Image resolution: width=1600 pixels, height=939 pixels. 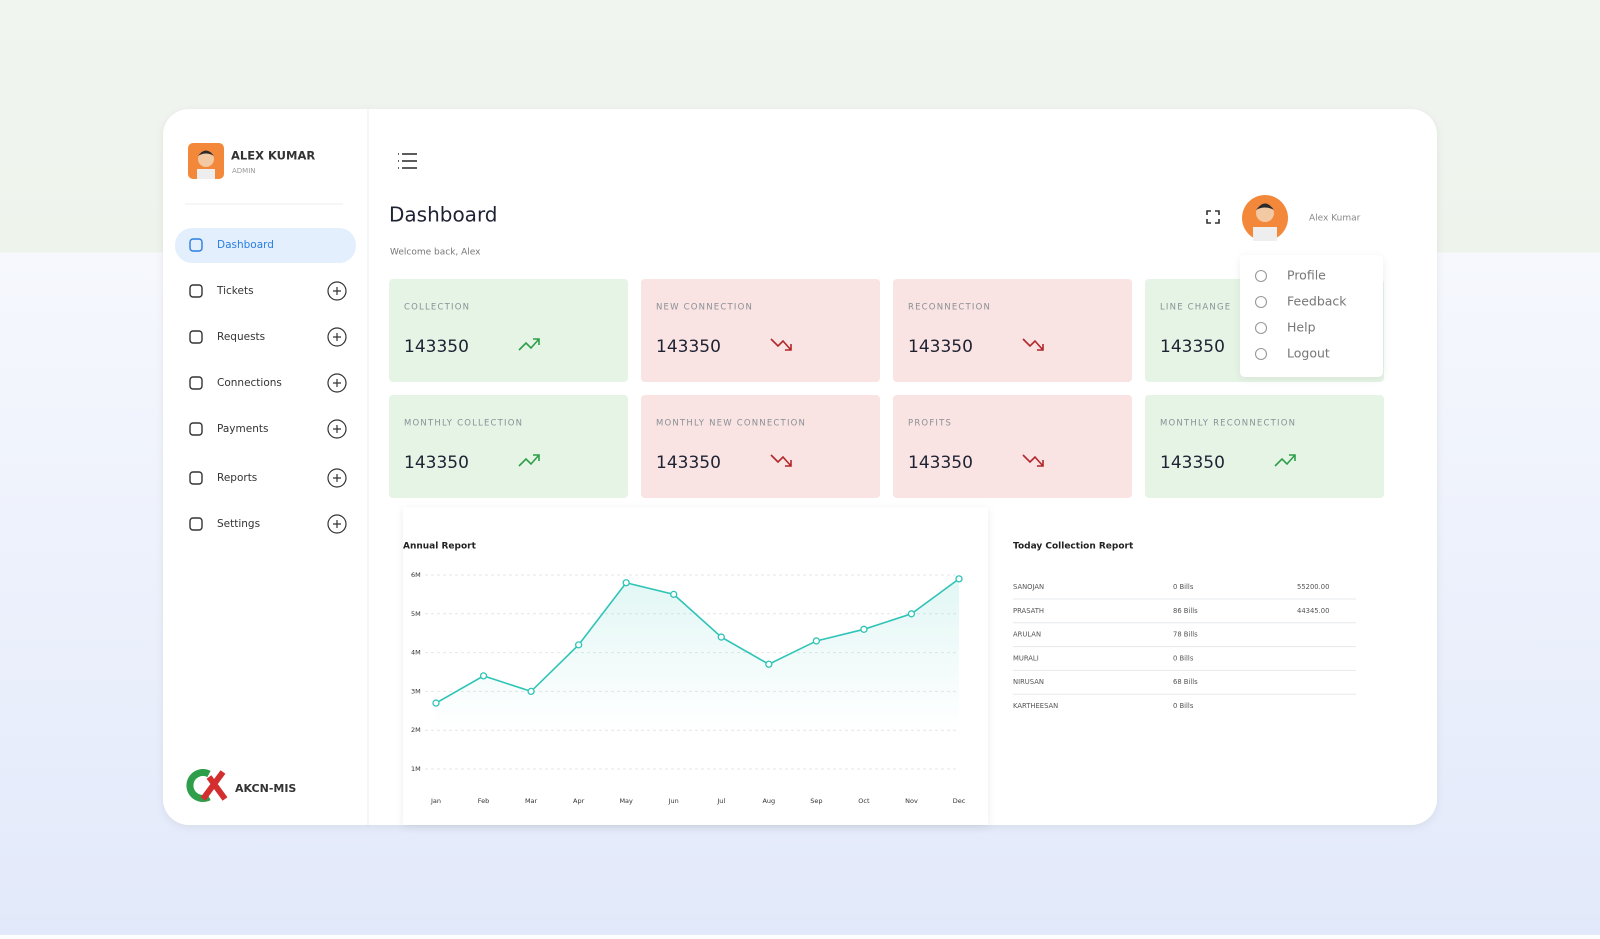 I want to click on stat-card: PROFITS 143350, so click(x=1012, y=446).